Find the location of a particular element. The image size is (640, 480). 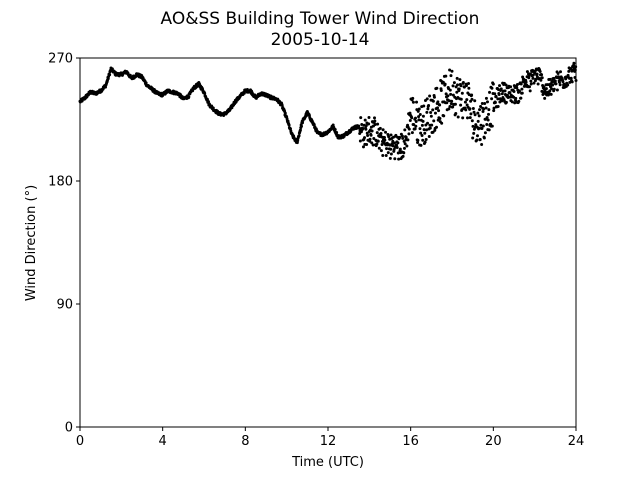

x-tick-label: 12 is located at coordinates (328, 441).